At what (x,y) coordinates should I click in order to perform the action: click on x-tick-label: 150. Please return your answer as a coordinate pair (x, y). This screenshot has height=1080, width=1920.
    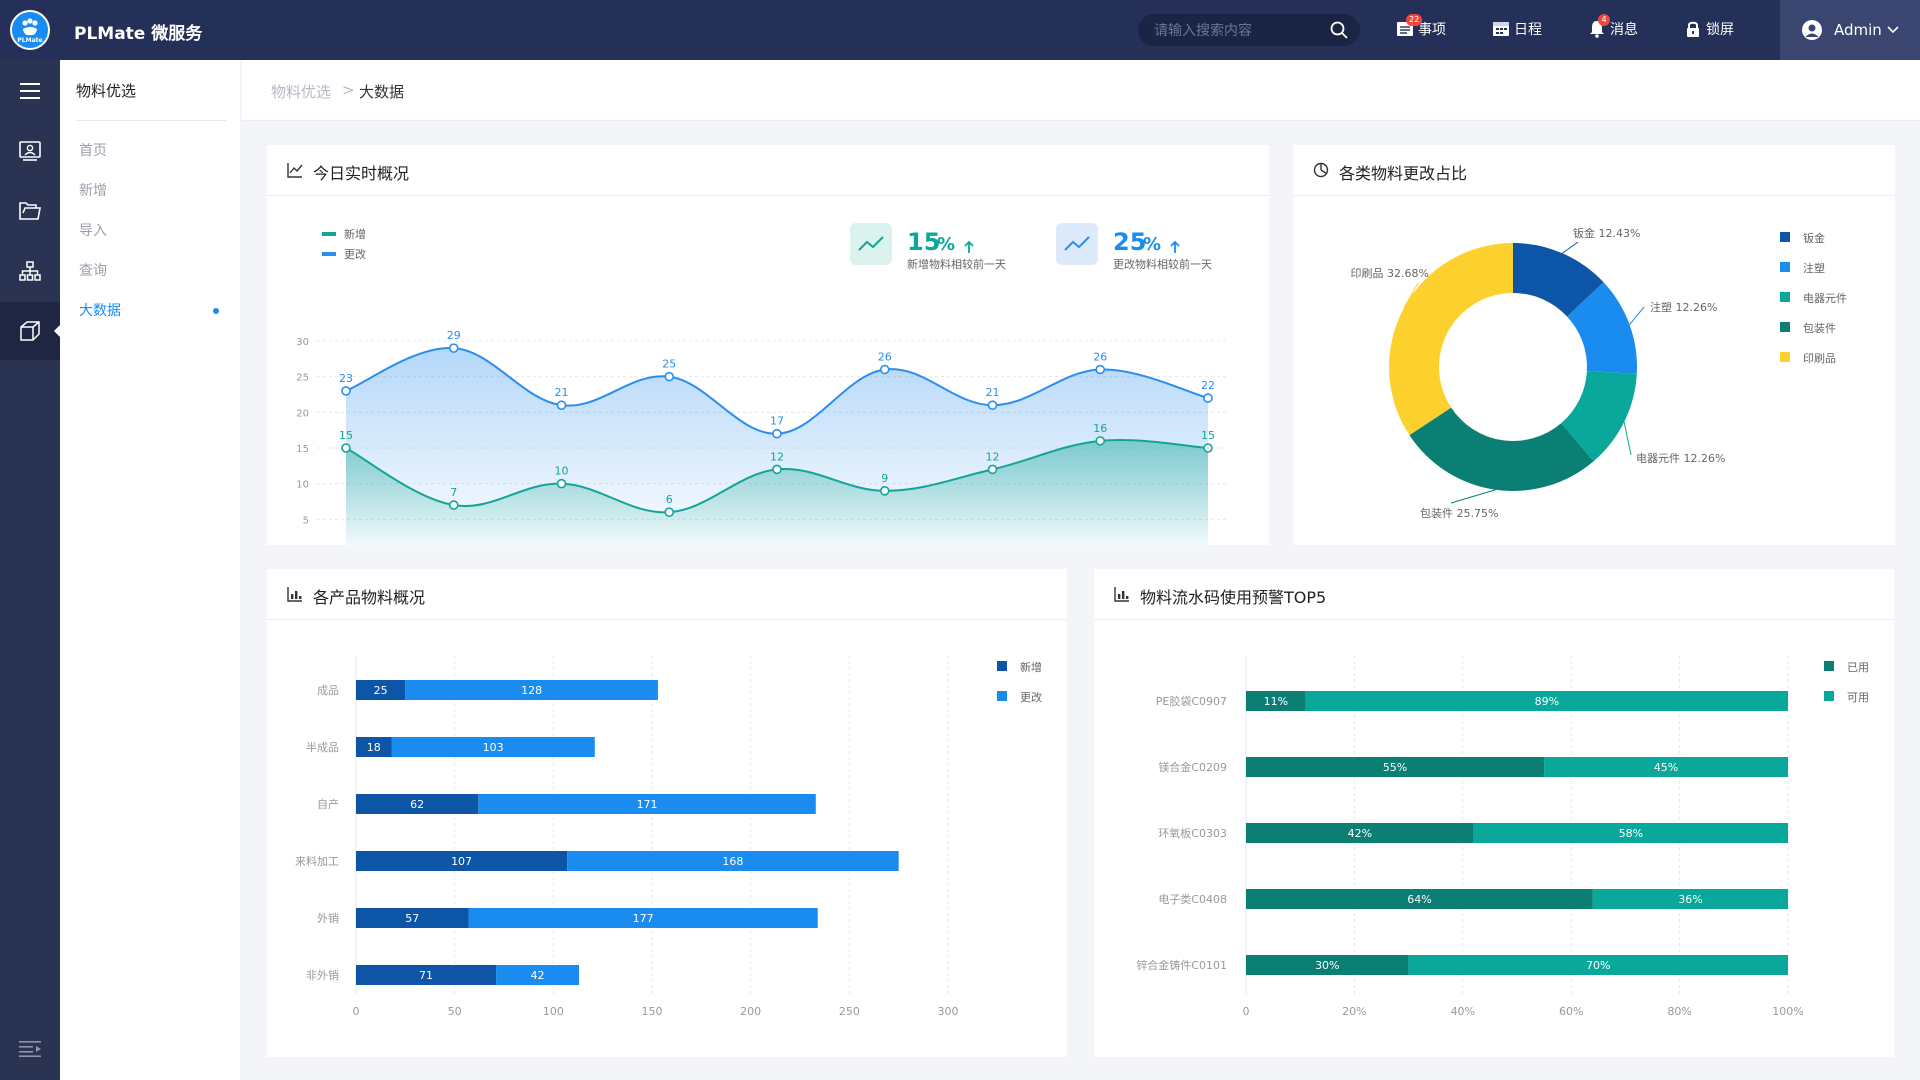
    Looking at the image, I should click on (652, 1011).